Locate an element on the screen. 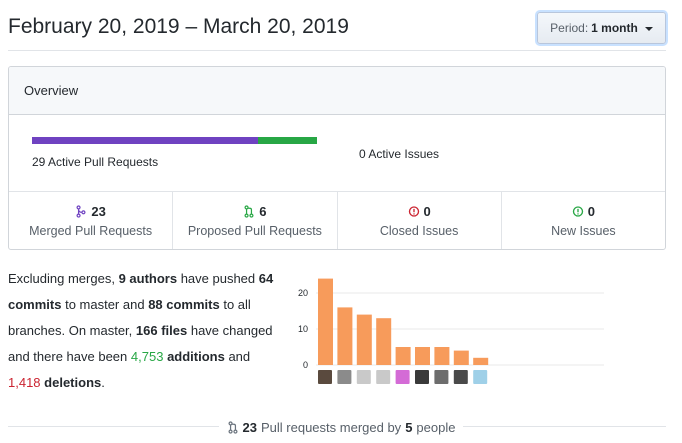 This screenshot has height=443, width=682. text-segment: to all branches. On master, is located at coordinates (129, 317).